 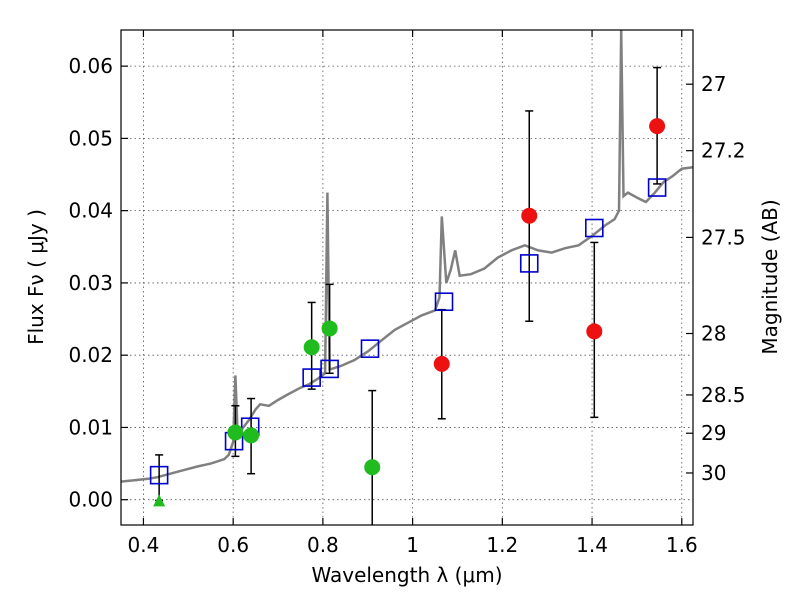 I want to click on x-tick-label: 1.4, so click(x=592, y=545).